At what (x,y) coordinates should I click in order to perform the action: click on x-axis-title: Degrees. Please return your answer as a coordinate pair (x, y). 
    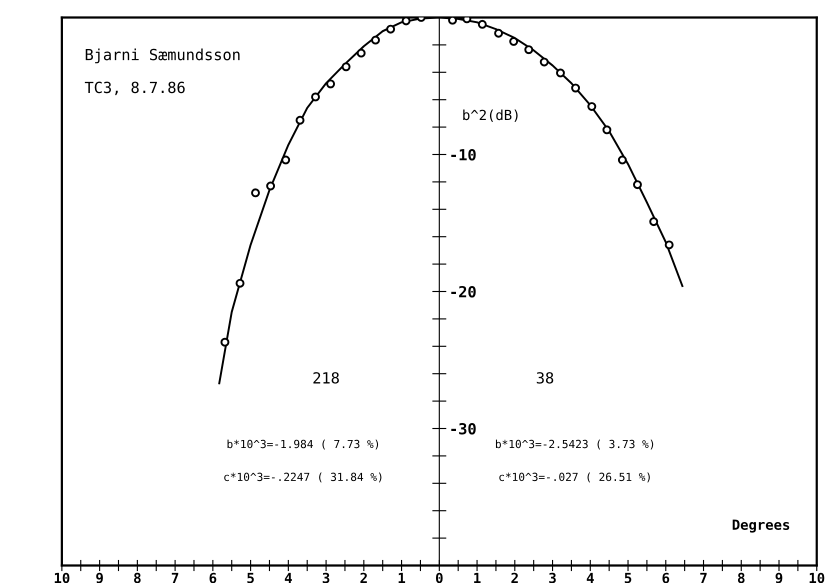
    Looking at the image, I should click on (761, 526).